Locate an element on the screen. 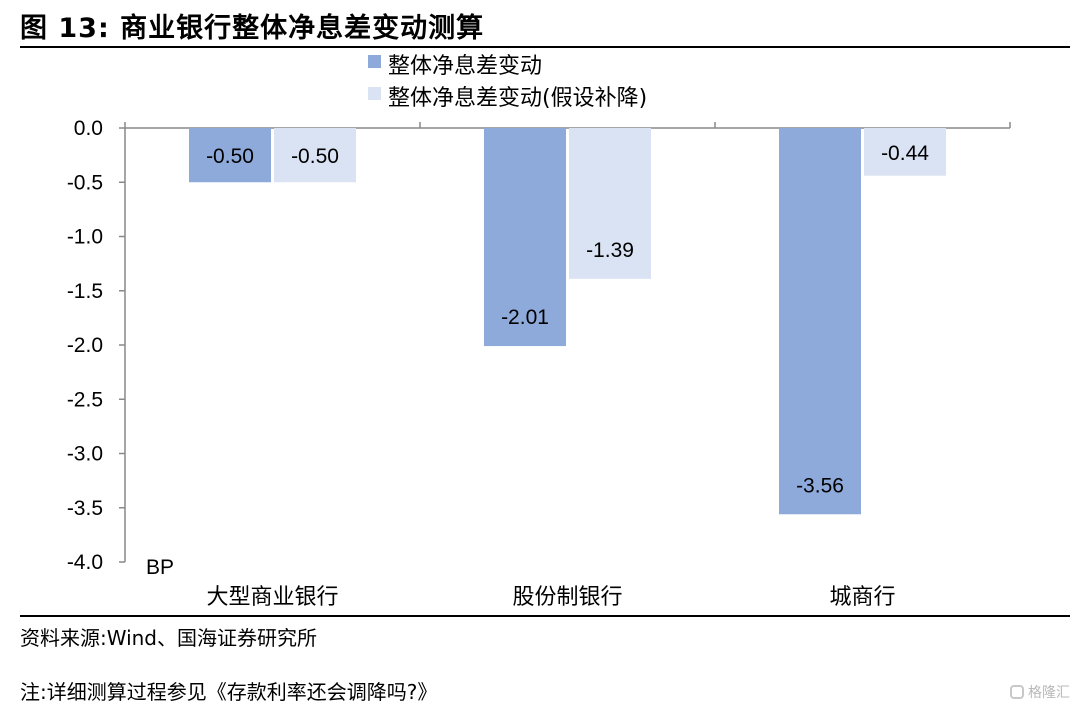 This screenshot has width=1080, height=708. y-tick-label: -1.0 is located at coordinates (85, 237).